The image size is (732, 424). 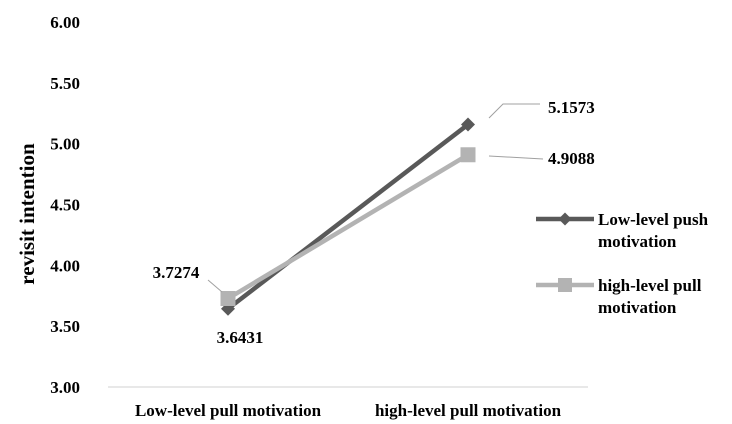 I want to click on data-label: 5.1573, so click(x=571, y=107).